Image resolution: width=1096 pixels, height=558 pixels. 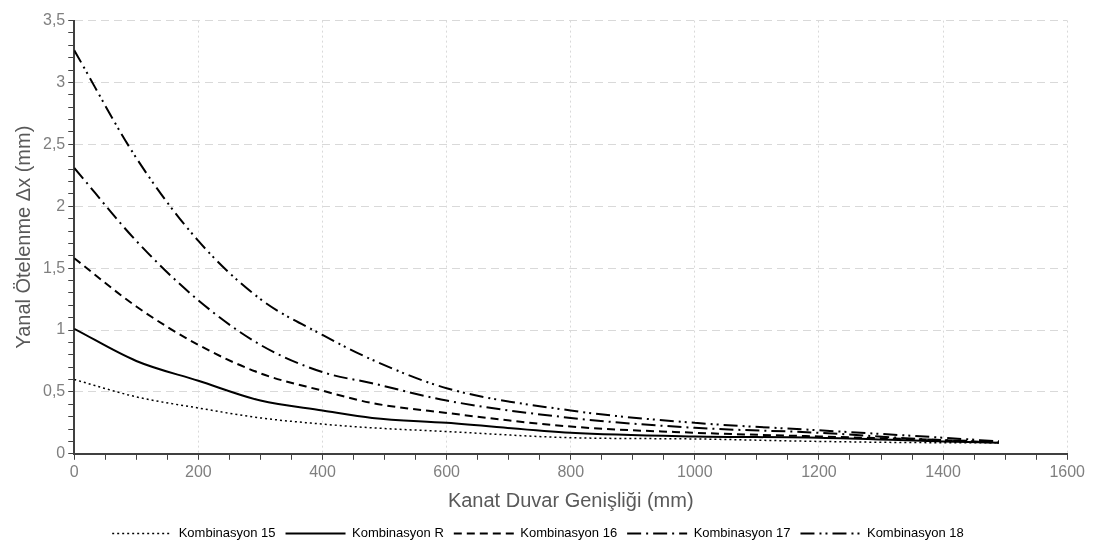 What do you see at coordinates (227, 533) in the screenshot?
I see `legend-label: Kombinasyon 15` at bounding box center [227, 533].